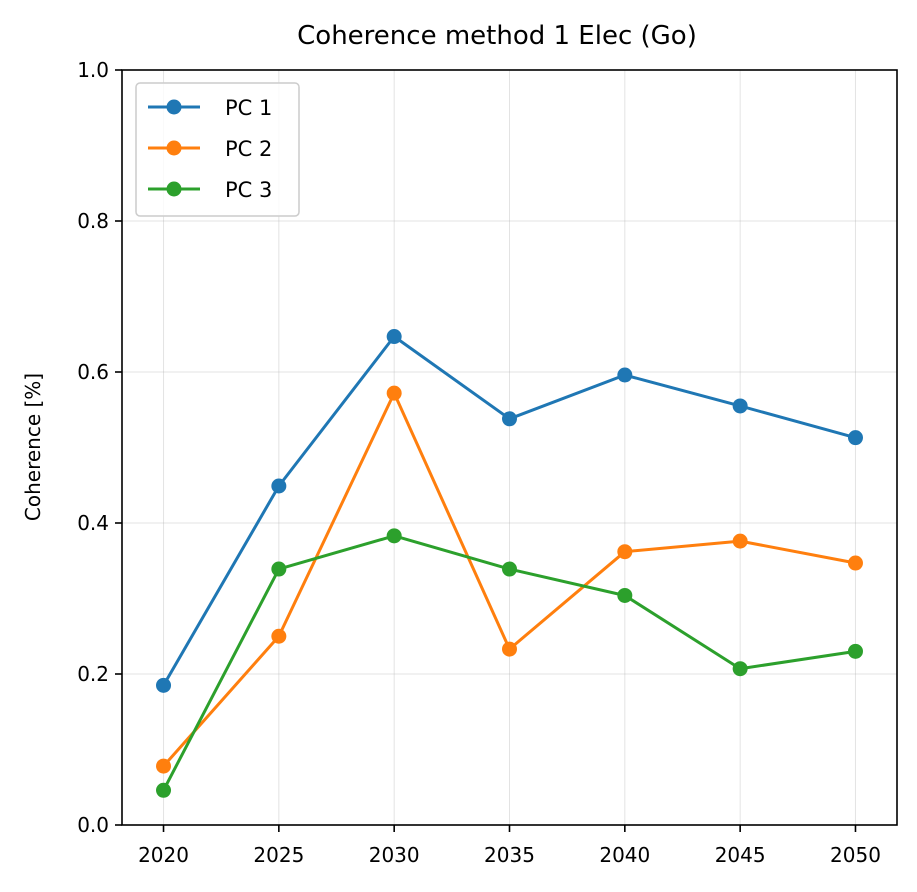 The height and width of the screenshot is (892, 917). Describe the element at coordinates (855, 855) in the screenshot. I see `x-tick-label: 2050` at that location.